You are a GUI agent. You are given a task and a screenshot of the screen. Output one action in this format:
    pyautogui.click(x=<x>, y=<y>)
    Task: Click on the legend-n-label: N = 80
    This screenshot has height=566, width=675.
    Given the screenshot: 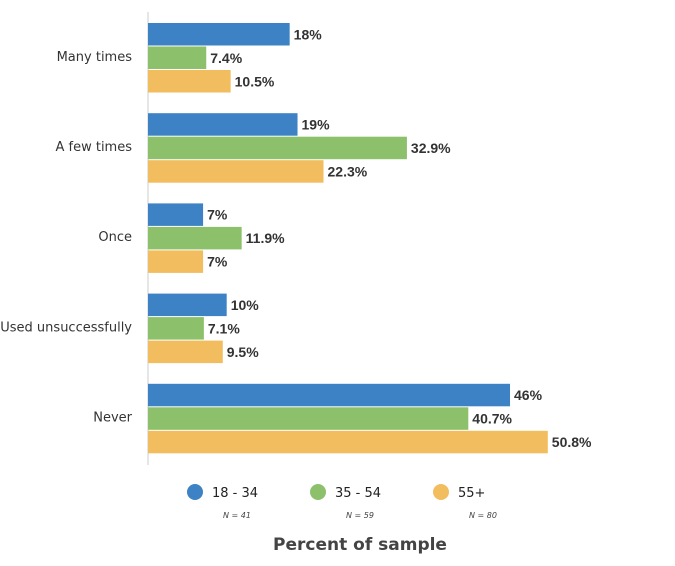 What is the action you would take?
    pyautogui.click(x=483, y=515)
    